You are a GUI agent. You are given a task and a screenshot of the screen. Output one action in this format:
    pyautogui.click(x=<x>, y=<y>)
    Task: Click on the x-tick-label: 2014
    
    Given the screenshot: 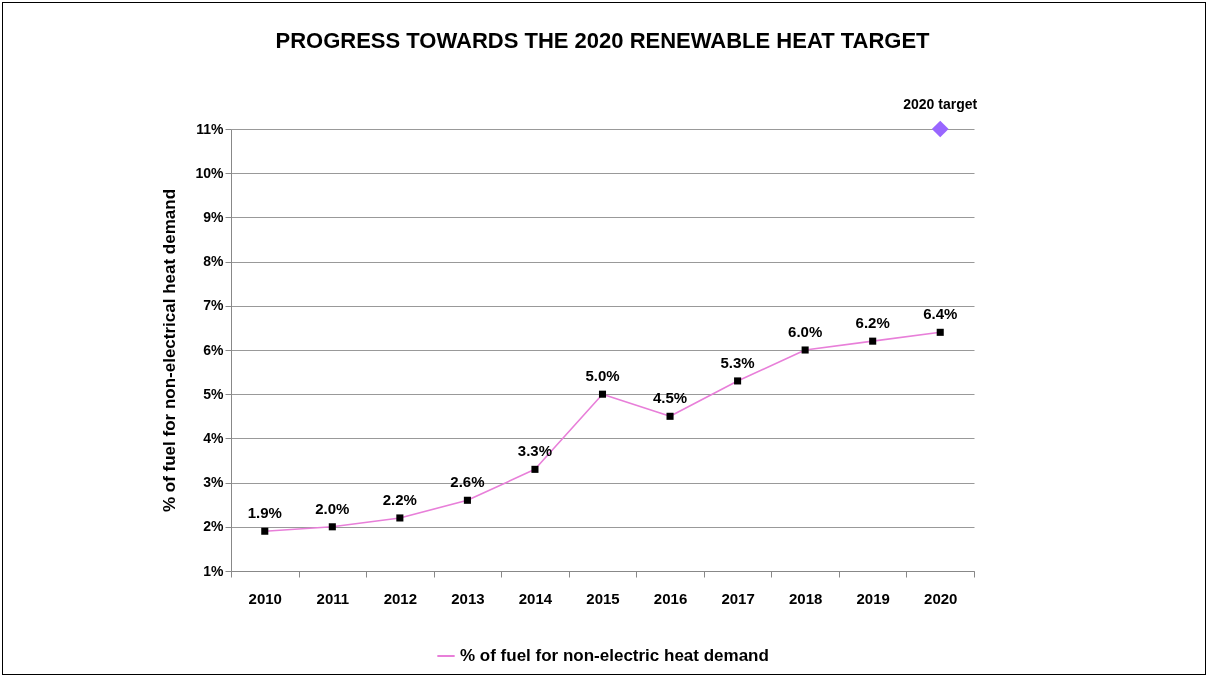 What is the action you would take?
    pyautogui.click(x=535, y=598)
    